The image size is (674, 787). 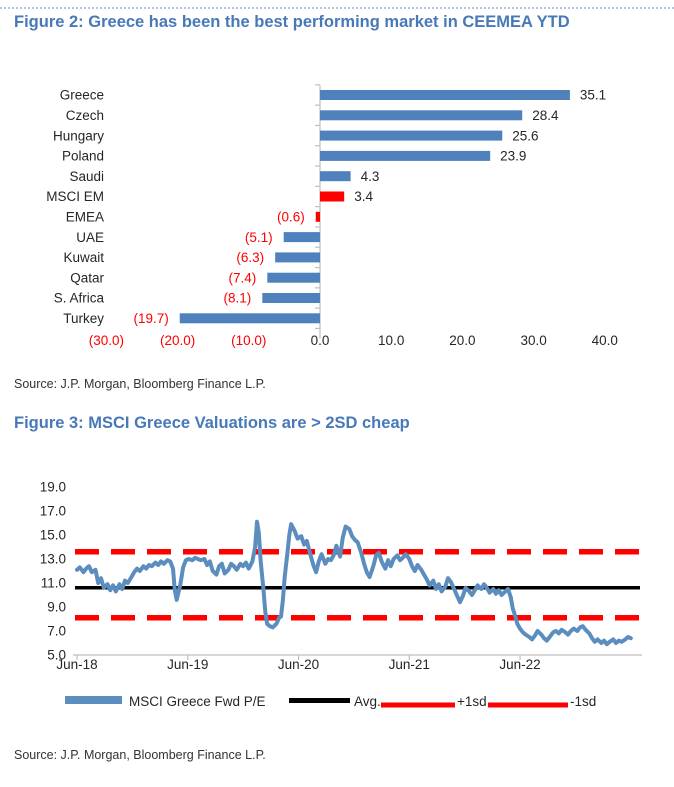 I want to click on legend-label-minus-1sd: -1sd, so click(x=583, y=701).